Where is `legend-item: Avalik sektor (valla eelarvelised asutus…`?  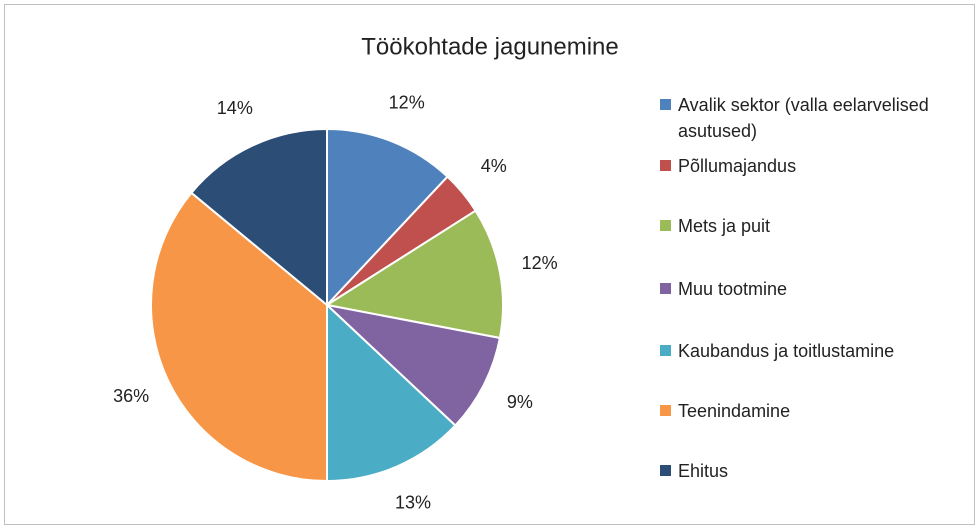 legend-item: Avalik sektor (valla eelarvelised asutus… is located at coordinates (819, 118).